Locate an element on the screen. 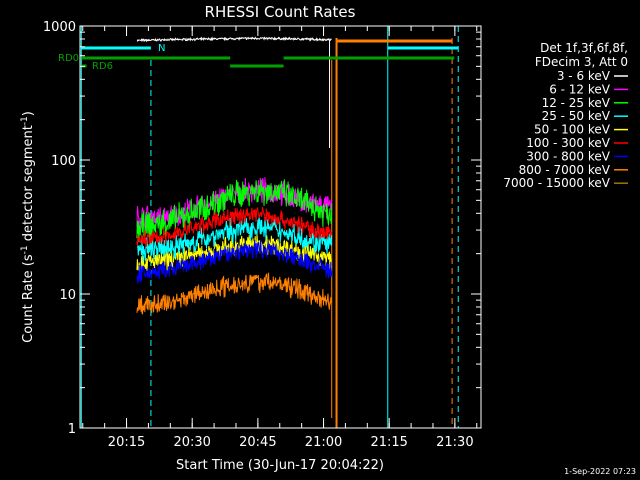 This screenshot has height=480, width=640. chart-title: RHESSI Count Rates is located at coordinates (280, 12).